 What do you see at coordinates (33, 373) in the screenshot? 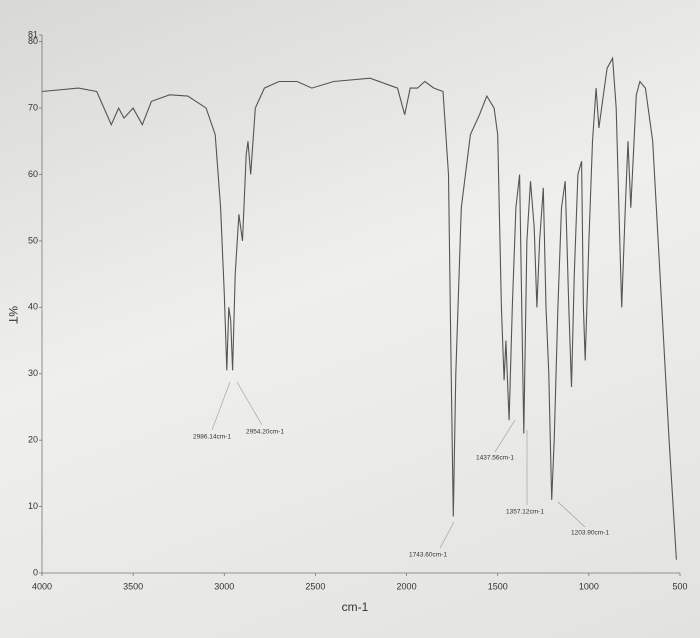
I see `y-tick-label: 30` at bounding box center [33, 373].